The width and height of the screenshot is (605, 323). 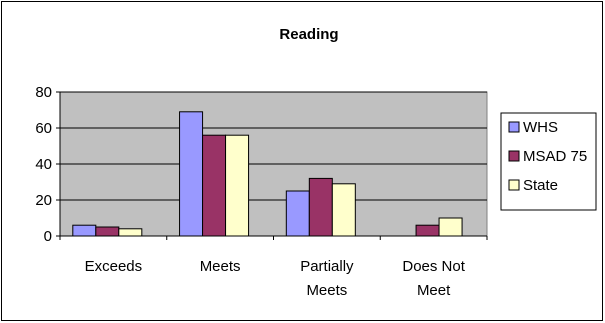 I want to click on x-category-label: Partially, so click(x=327, y=266).